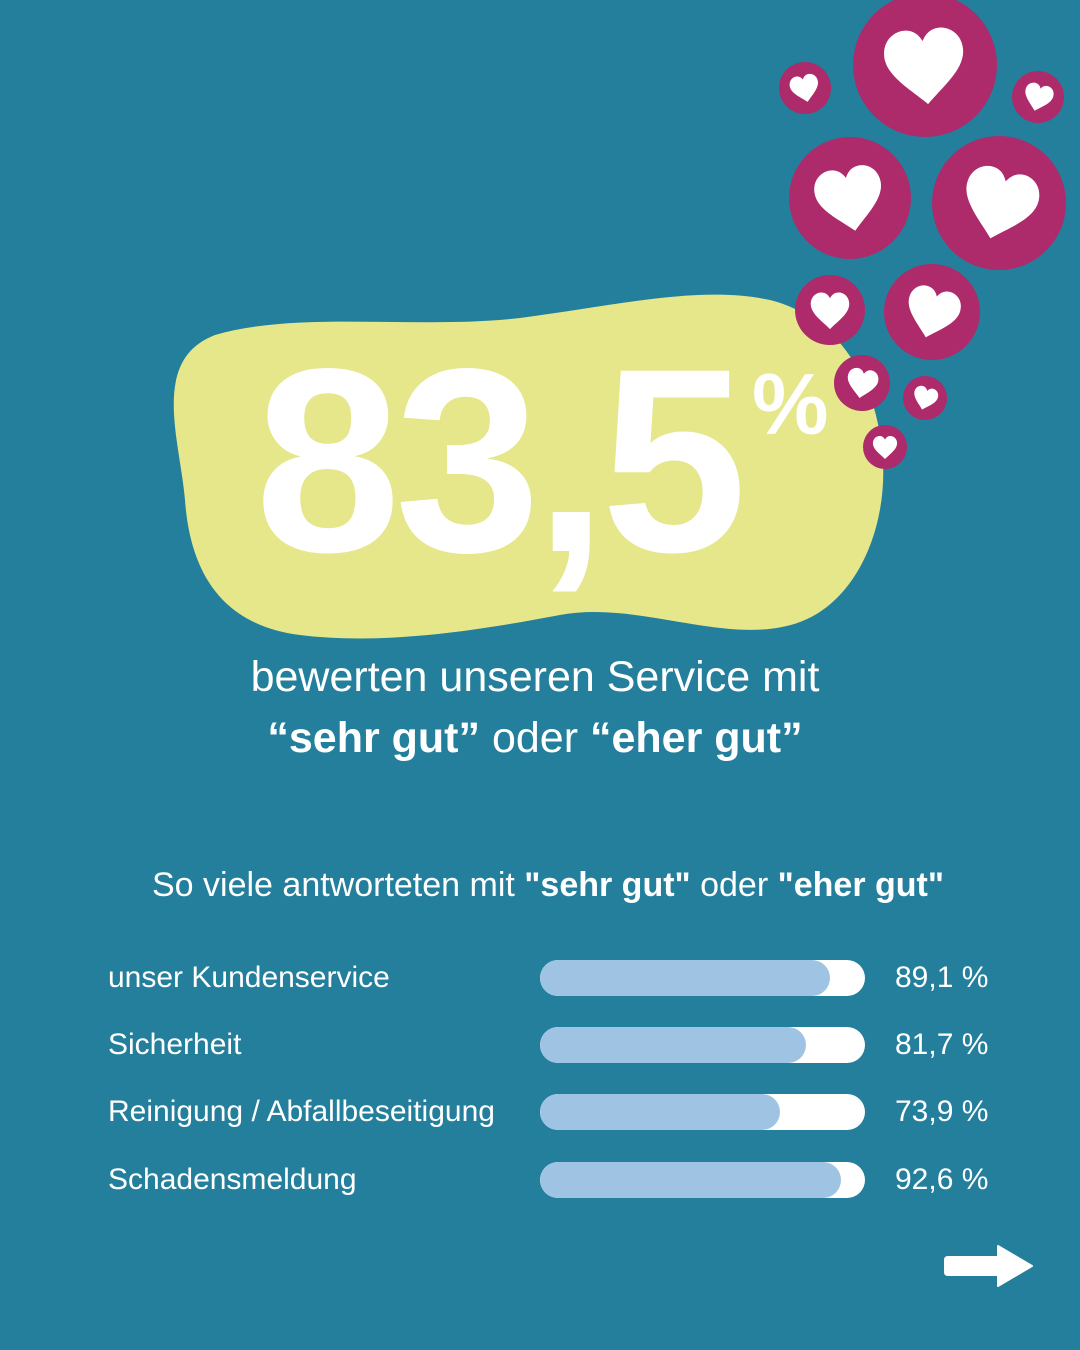 The height and width of the screenshot is (1350, 1080). Describe the element at coordinates (301, 1111) in the screenshot. I see `bar-label: Reinigung / Abfallbeseitigung` at that location.